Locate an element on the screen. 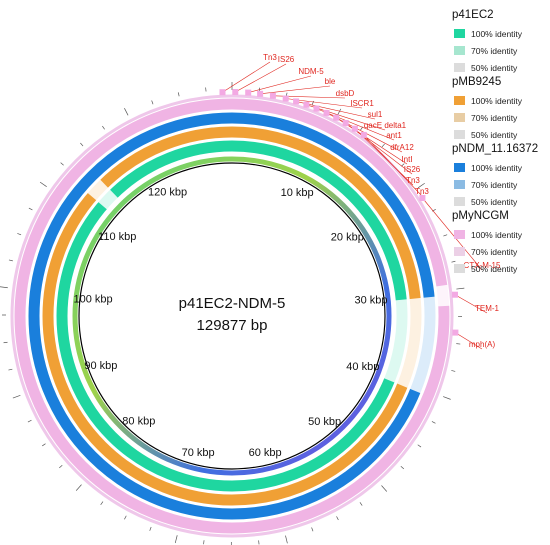 The image size is (550, 545). kbp-label: 30 kbp is located at coordinates (370, 300).